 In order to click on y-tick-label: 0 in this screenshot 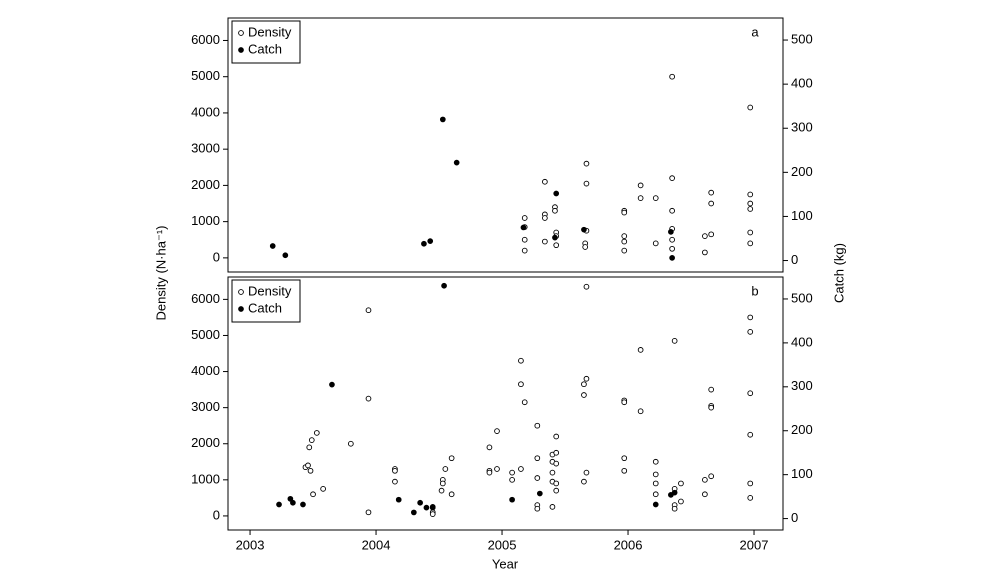, I will do `click(216, 514)`.